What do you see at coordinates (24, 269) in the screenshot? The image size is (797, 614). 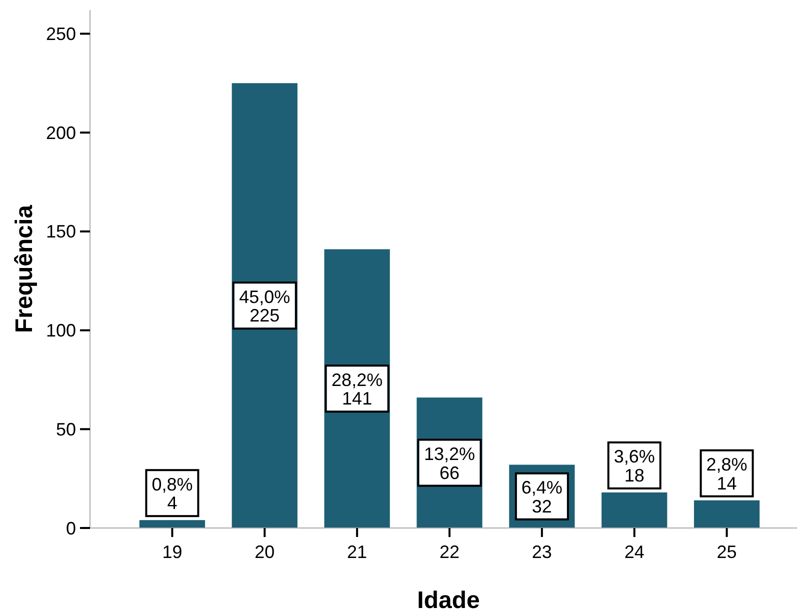 I see `y-axis-title: Frequência` at bounding box center [24, 269].